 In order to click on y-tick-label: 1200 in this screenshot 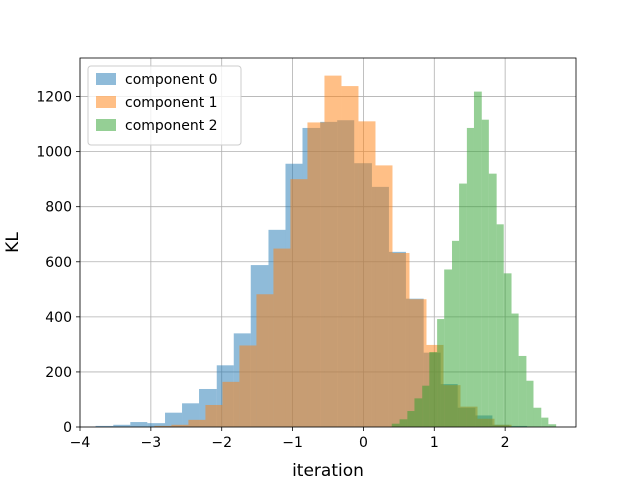, I will do `click(54, 98)`.